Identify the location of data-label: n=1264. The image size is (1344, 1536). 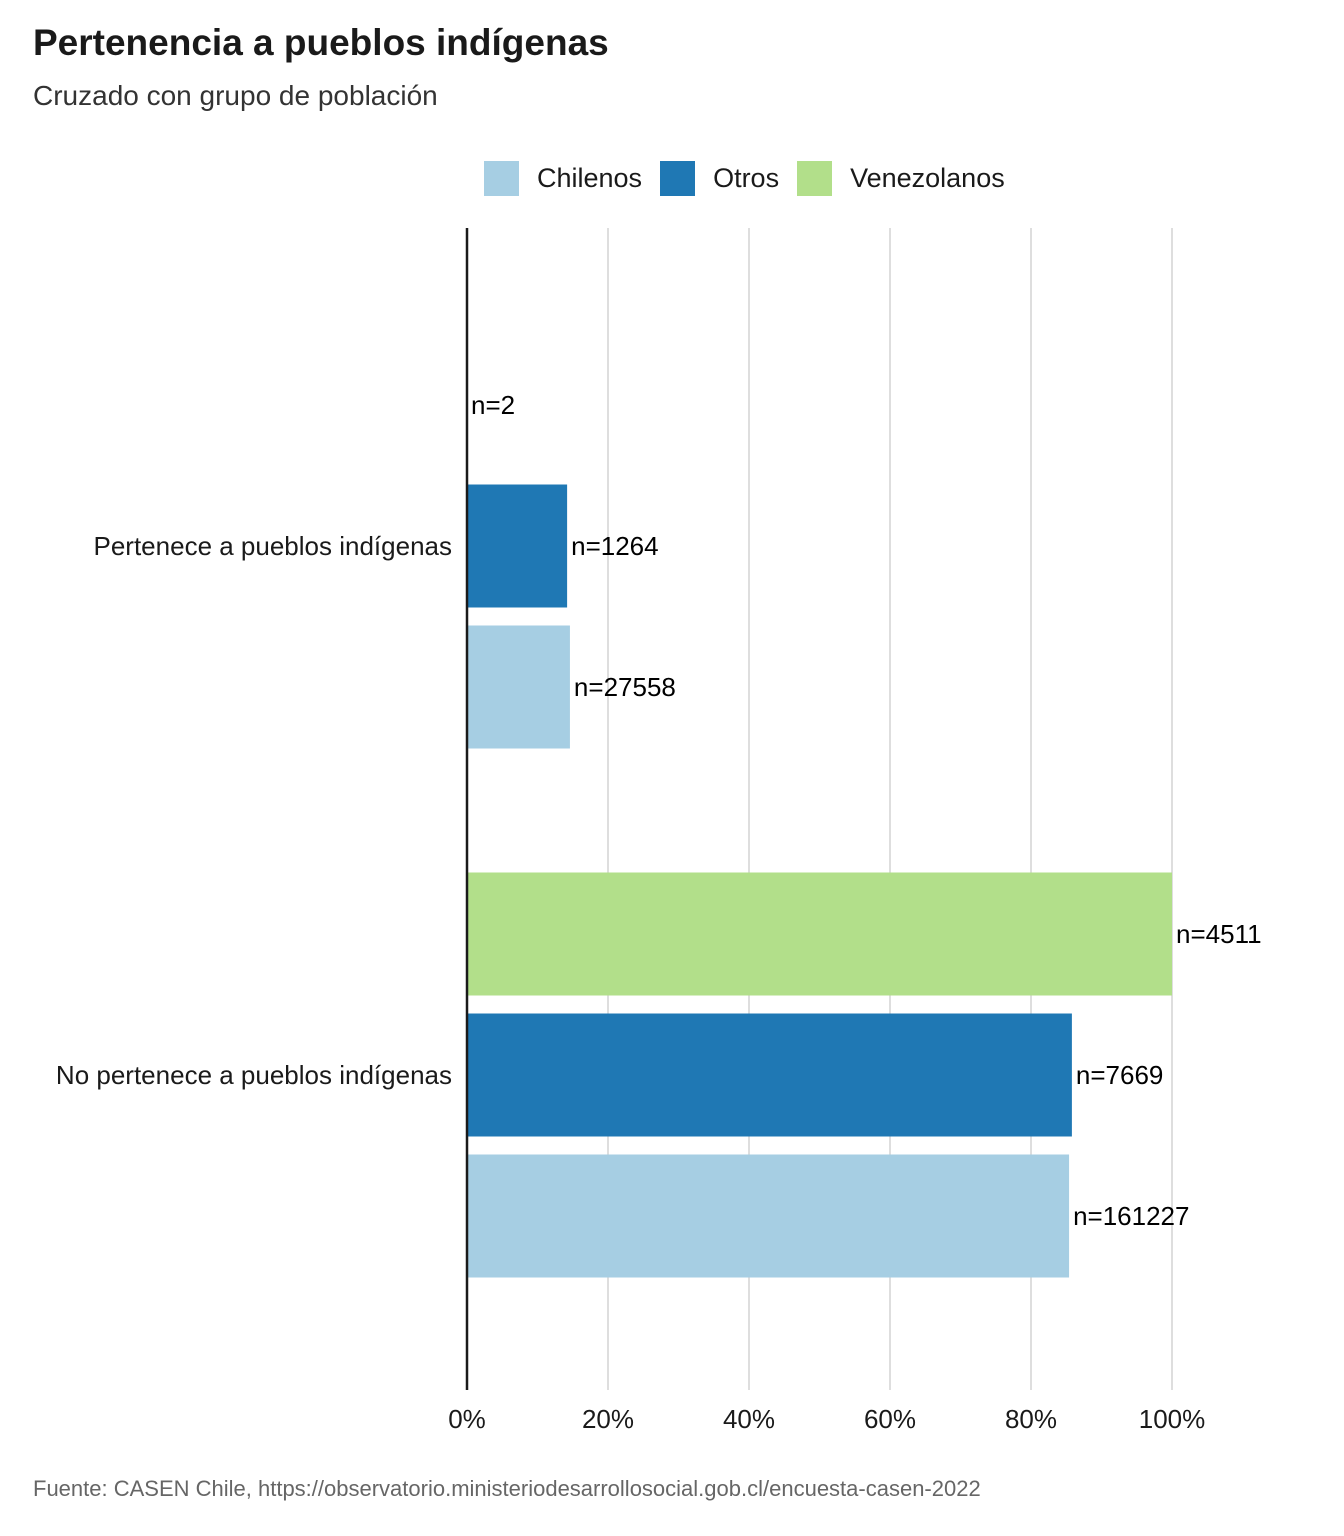
(614, 546).